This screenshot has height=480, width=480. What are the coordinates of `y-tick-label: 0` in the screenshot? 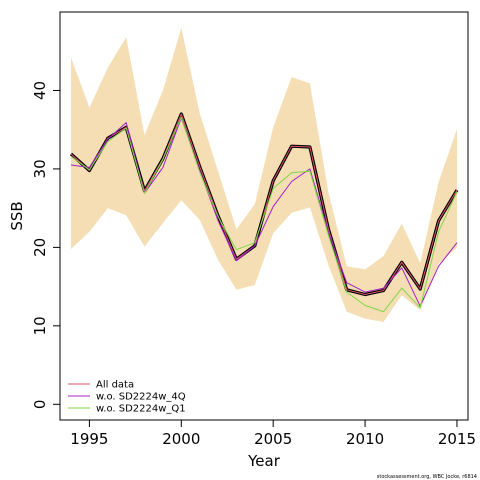 It's located at (40, 405).